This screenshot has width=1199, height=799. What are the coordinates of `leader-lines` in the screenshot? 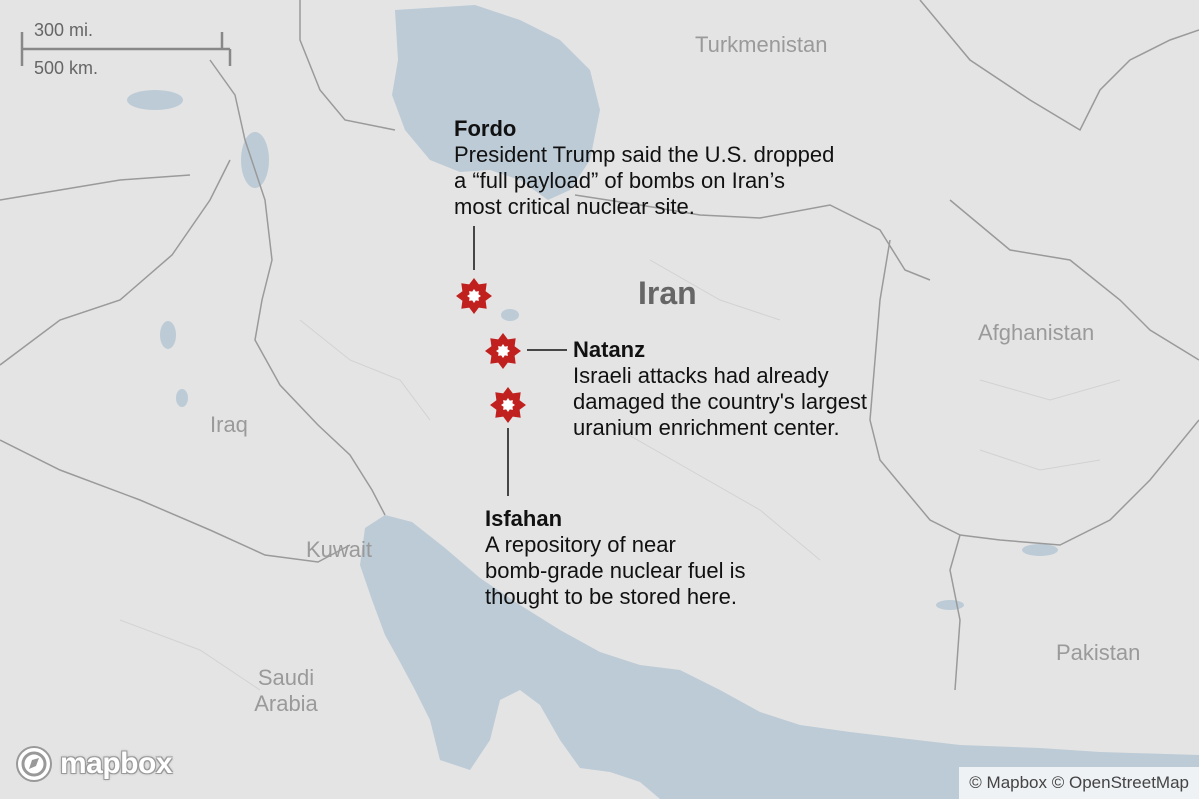 It's located at (520, 361).